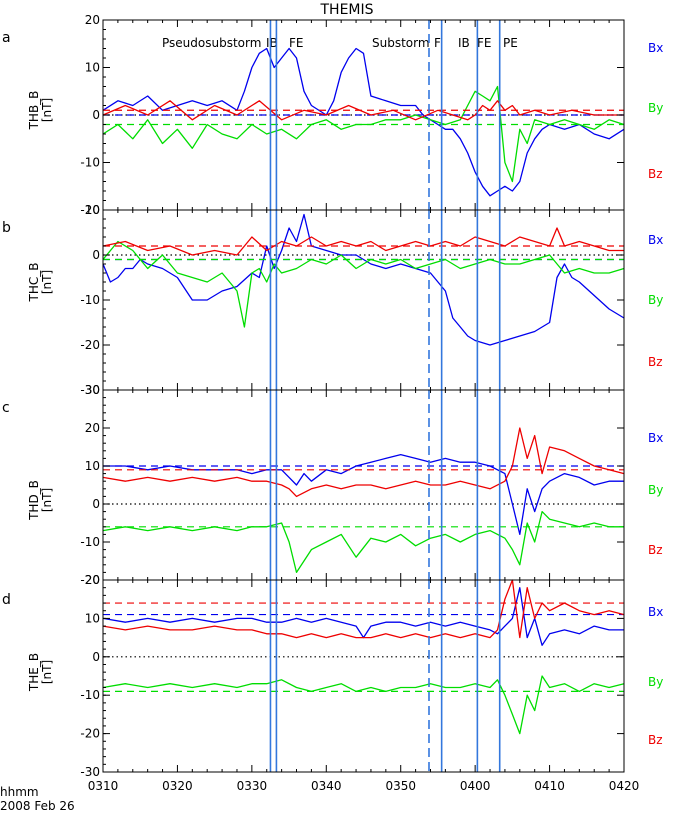 The height and width of the screenshot is (814, 685). Describe the element at coordinates (90, 345) in the screenshot. I see `panel-b-ytick-label: -20` at that location.